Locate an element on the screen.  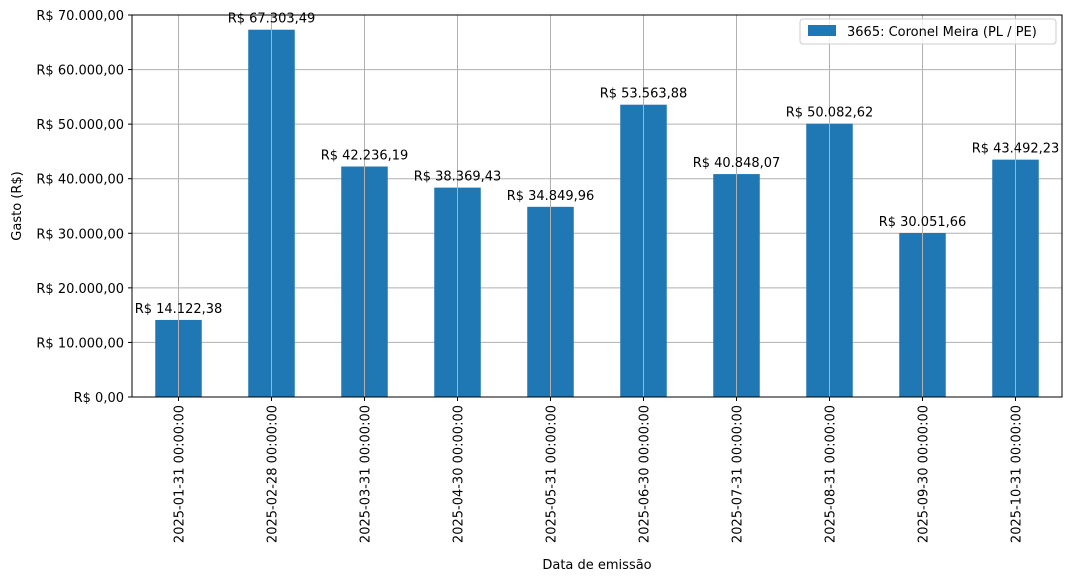
data-label: R$ 53.563,88 is located at coordinates (644, 94).